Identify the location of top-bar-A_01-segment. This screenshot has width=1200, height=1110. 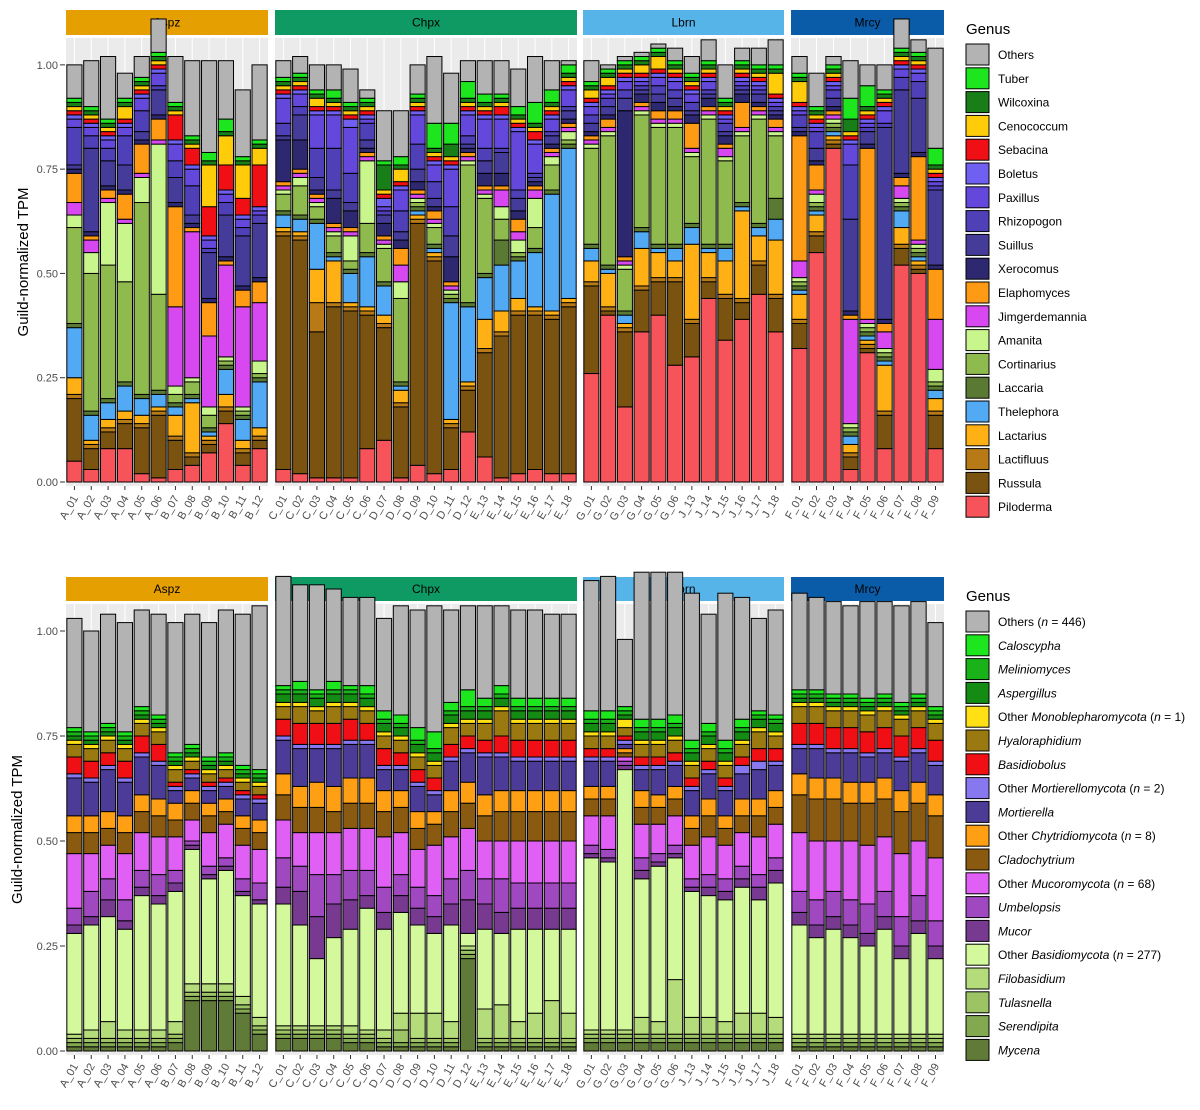
(74, 386).